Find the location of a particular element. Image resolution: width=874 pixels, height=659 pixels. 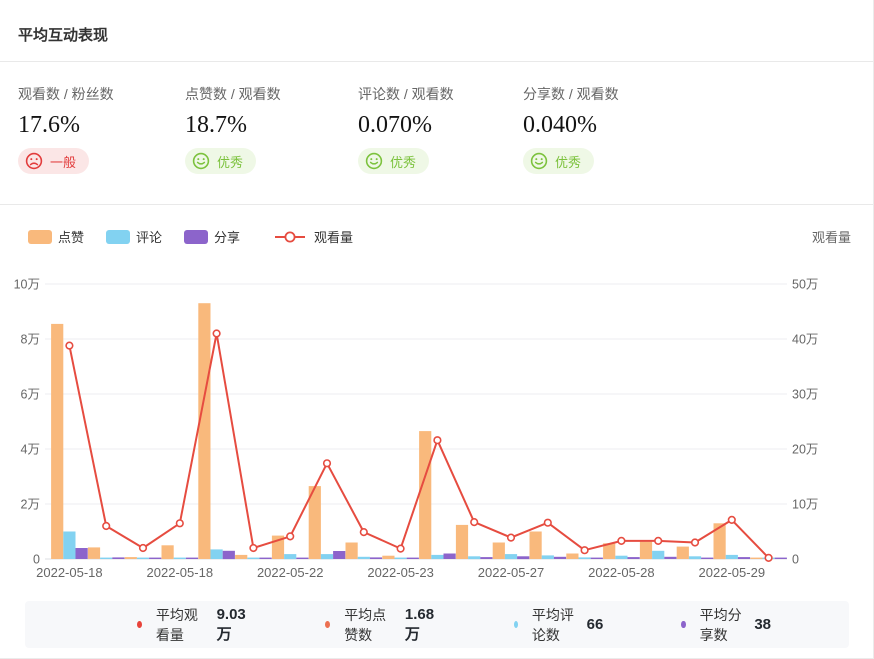

avg-value: 38 is located at coordinates (762, 624).